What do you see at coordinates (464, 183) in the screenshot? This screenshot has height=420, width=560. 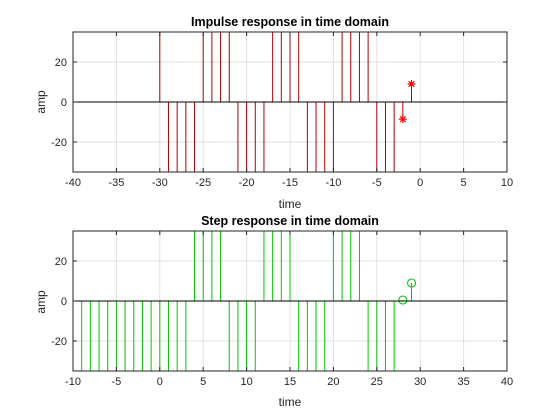 I see `impulse-x-tick-label: 5` at bounding box center [464, 183].